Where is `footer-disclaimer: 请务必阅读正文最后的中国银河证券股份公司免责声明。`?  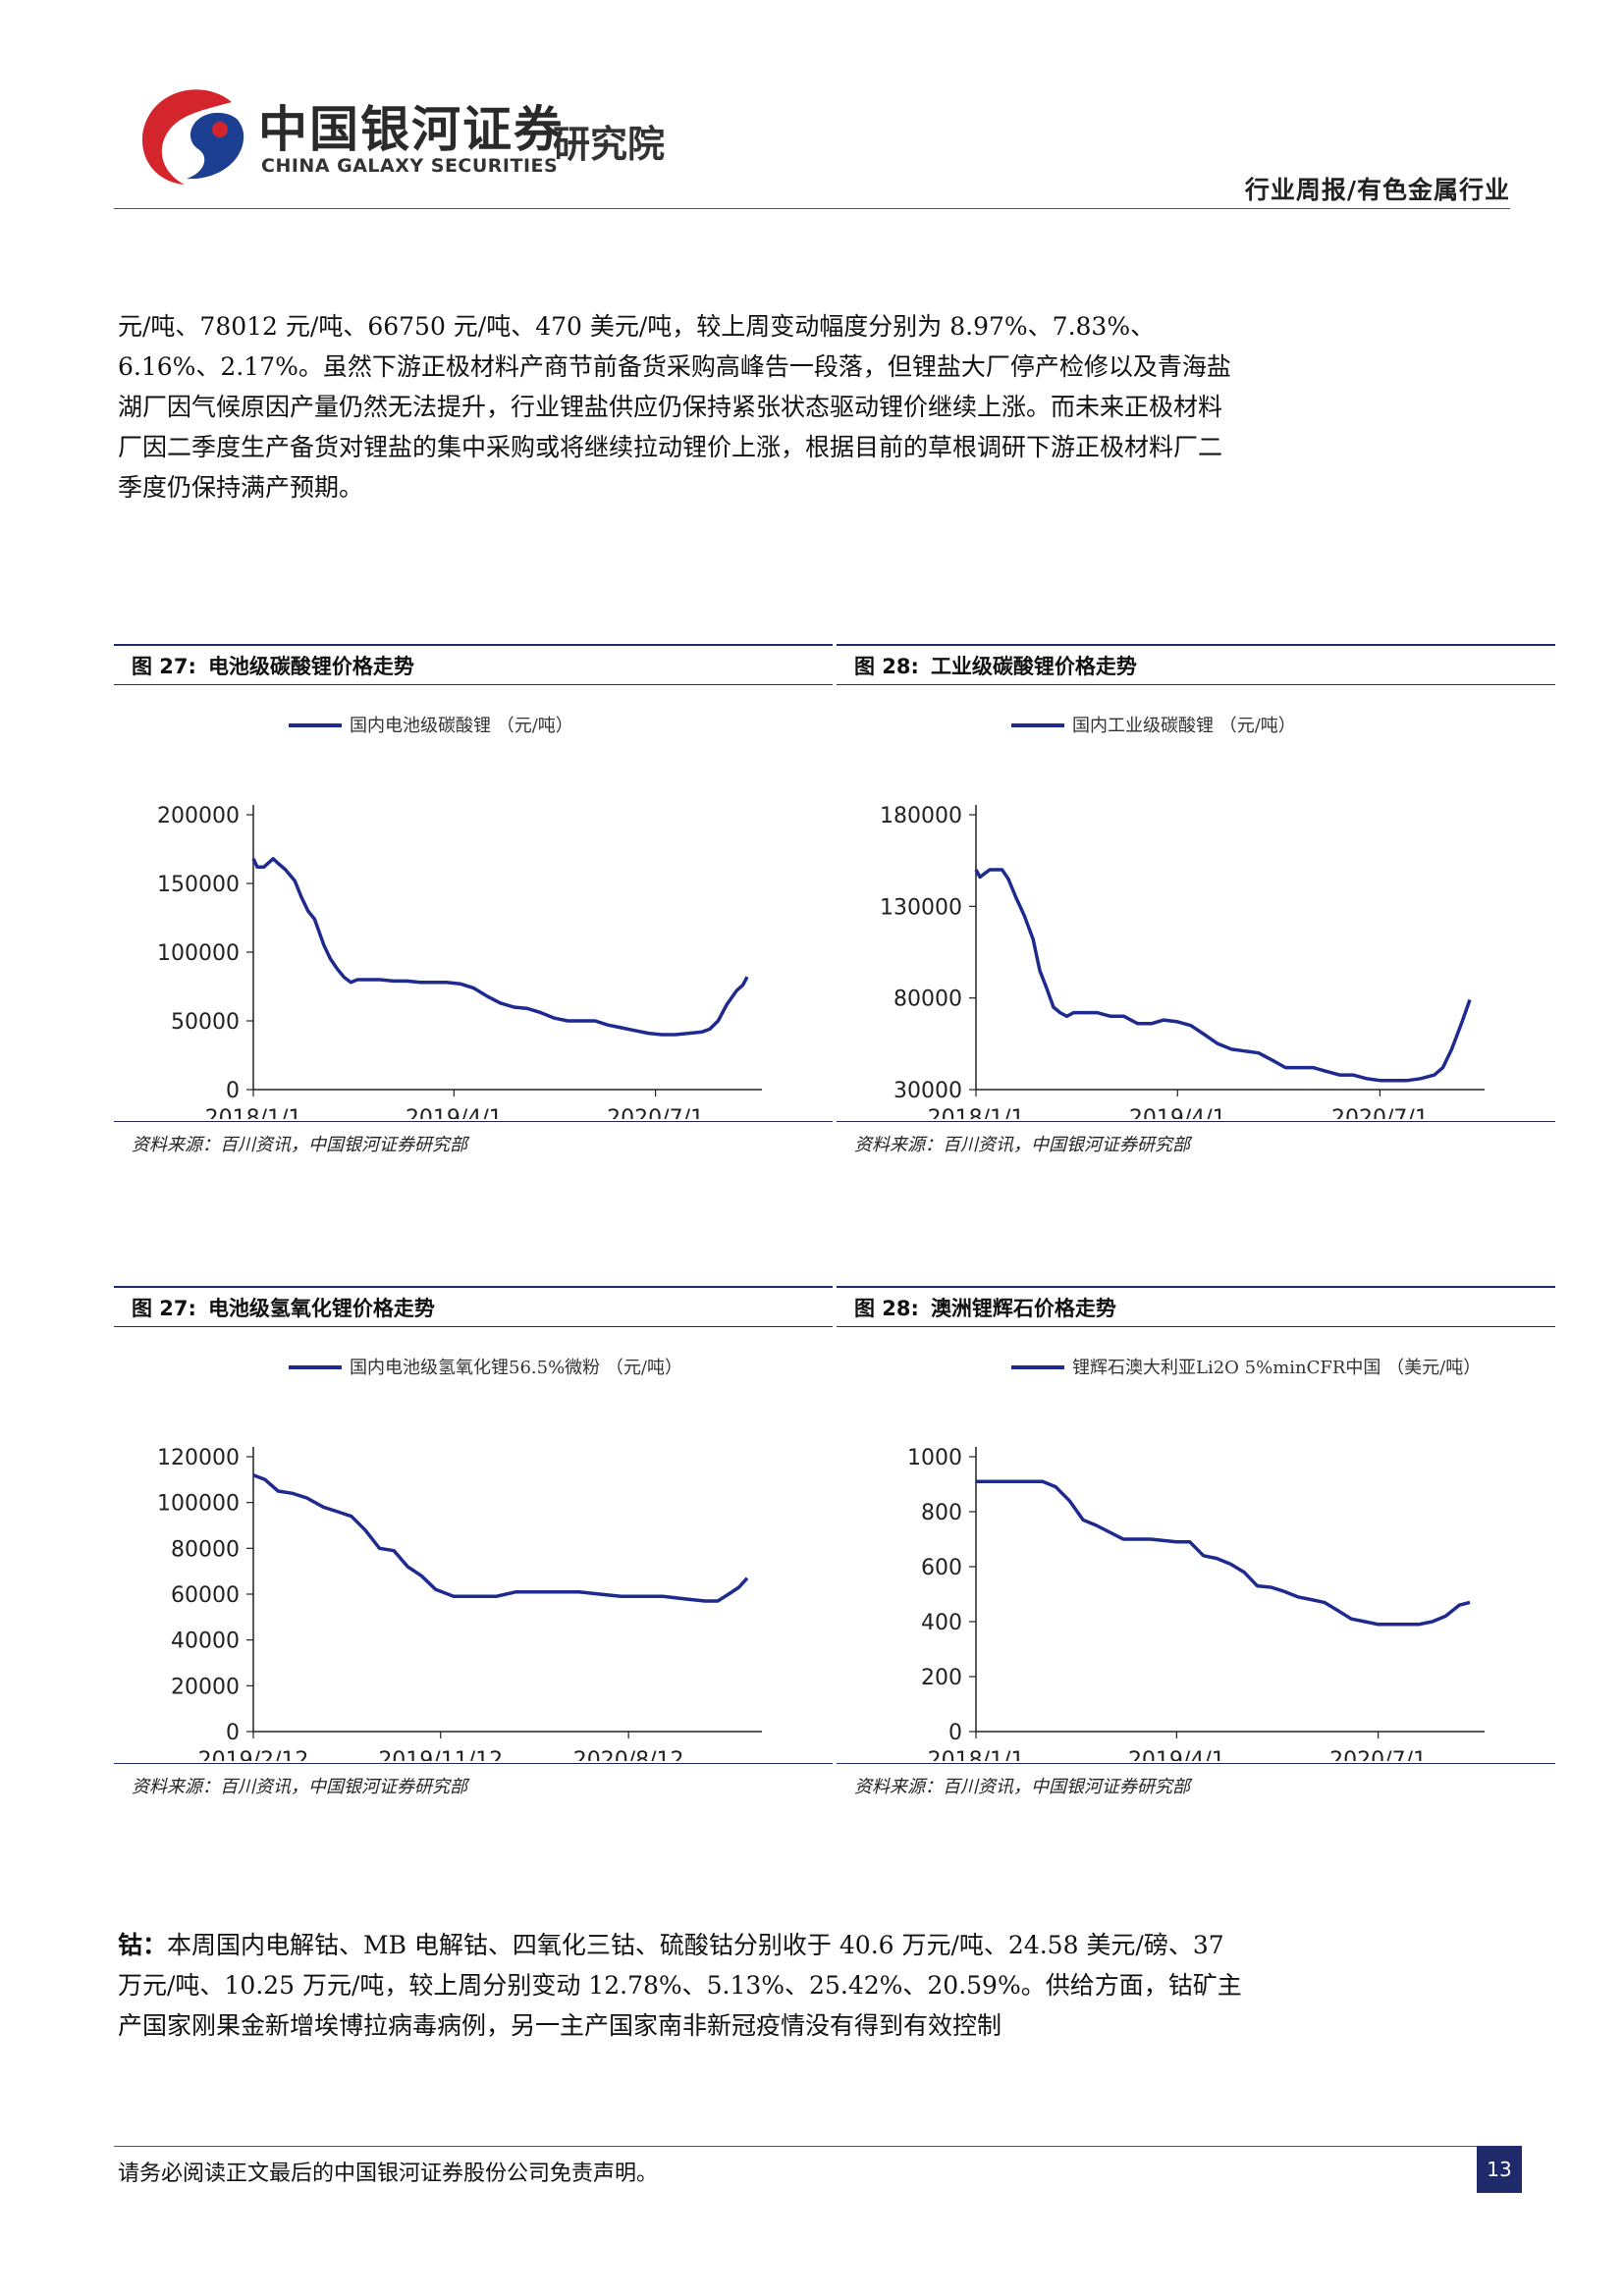
footer-disclaimer: 请务必阅读正文最后的中国银河证券股份公司免责声明。 is located at coordinates (388, 2174).